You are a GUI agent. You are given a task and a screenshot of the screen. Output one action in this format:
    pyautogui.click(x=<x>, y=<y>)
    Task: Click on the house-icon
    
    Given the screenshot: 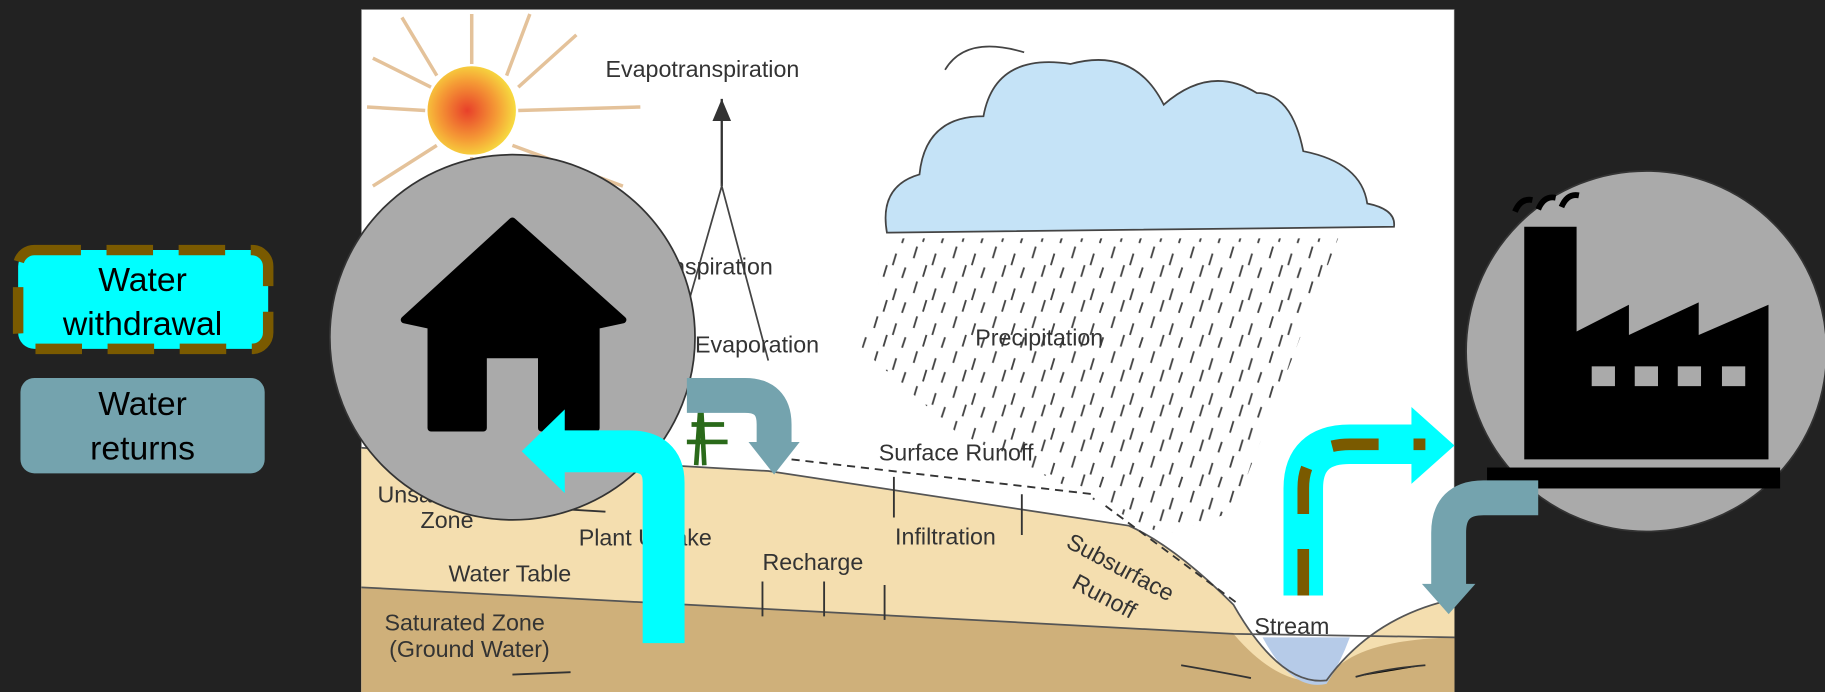 What is the action you would take?
    pyautogui.click(x=512, y=337)
    